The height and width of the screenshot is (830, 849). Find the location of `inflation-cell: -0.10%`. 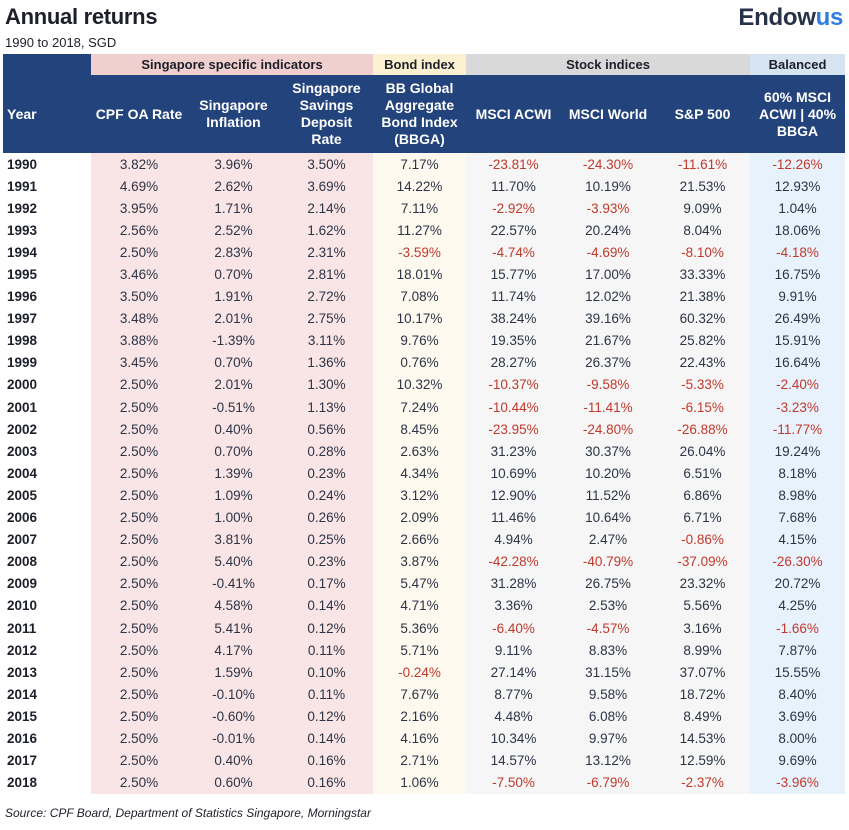

inflation-cell: -0.10% is located at coordinates (233, 694).